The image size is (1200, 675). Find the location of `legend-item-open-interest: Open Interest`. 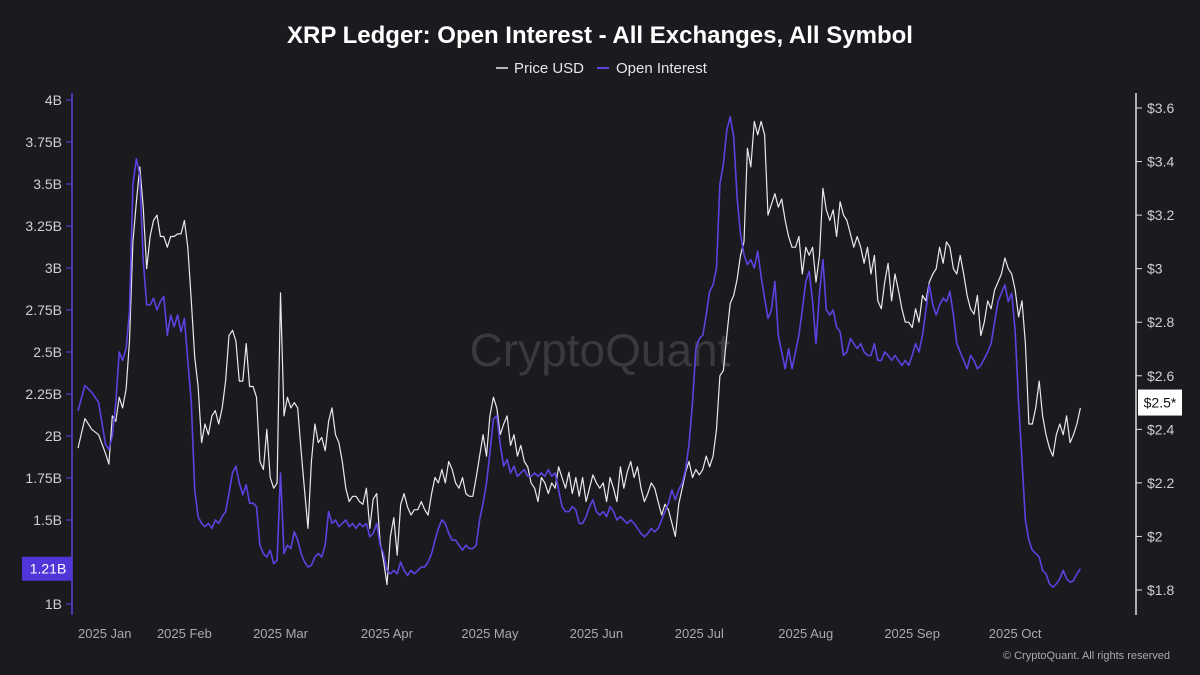

legend-item-open-interest: Open Interest is located at coordinates (652, 68).